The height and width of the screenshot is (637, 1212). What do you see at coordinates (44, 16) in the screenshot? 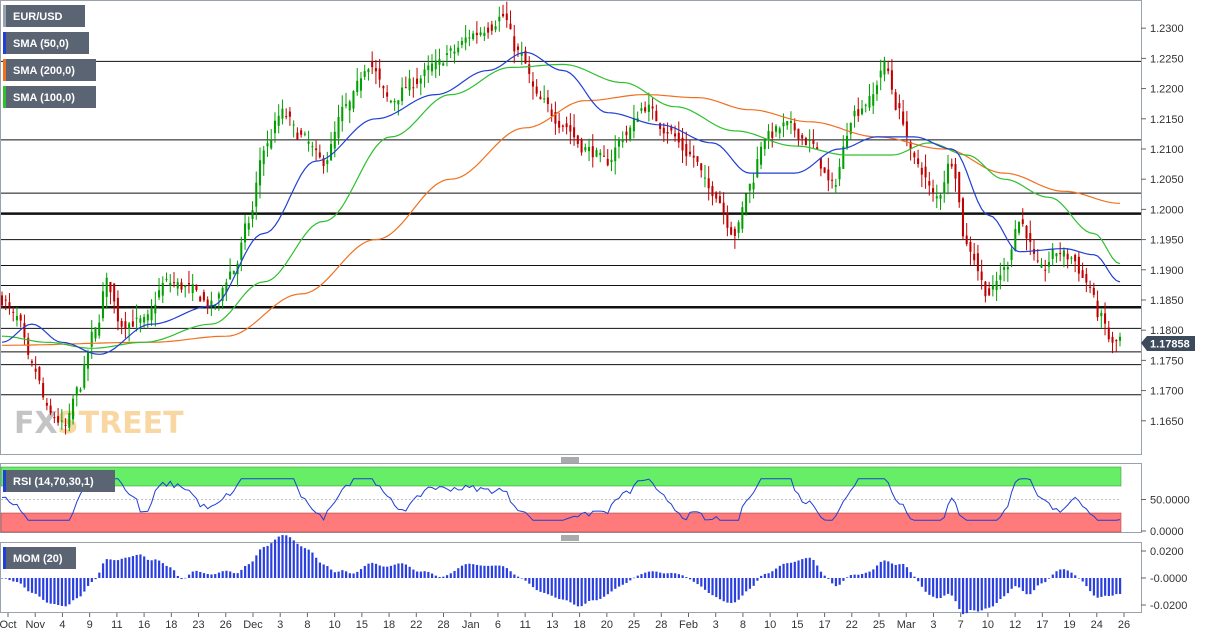
I see `legend-symbol: EUR/USD` at bounding box center [44, 16].